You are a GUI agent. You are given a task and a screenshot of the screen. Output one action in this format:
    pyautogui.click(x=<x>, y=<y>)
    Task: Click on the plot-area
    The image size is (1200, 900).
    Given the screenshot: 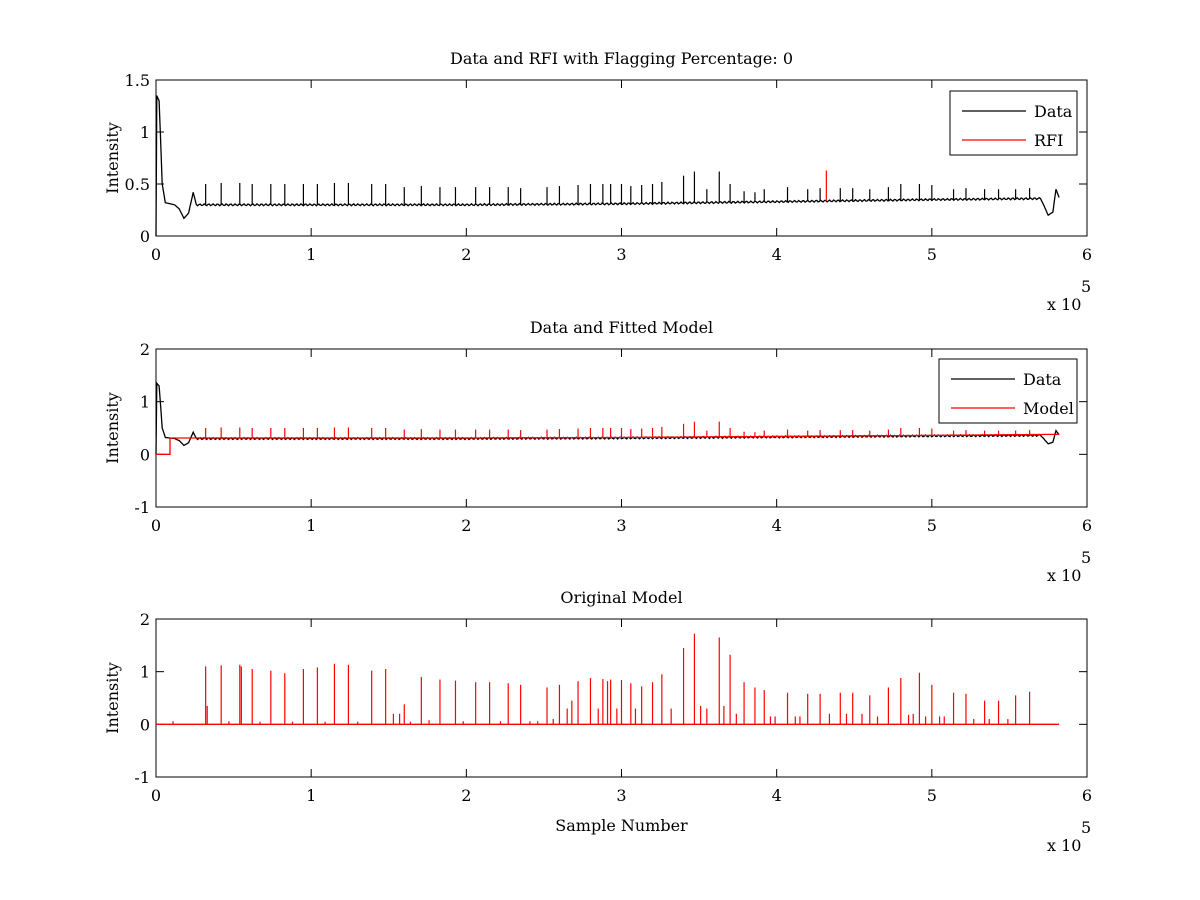 What is the action you would take?
    pyautogui.click(x=621, y=158)
    